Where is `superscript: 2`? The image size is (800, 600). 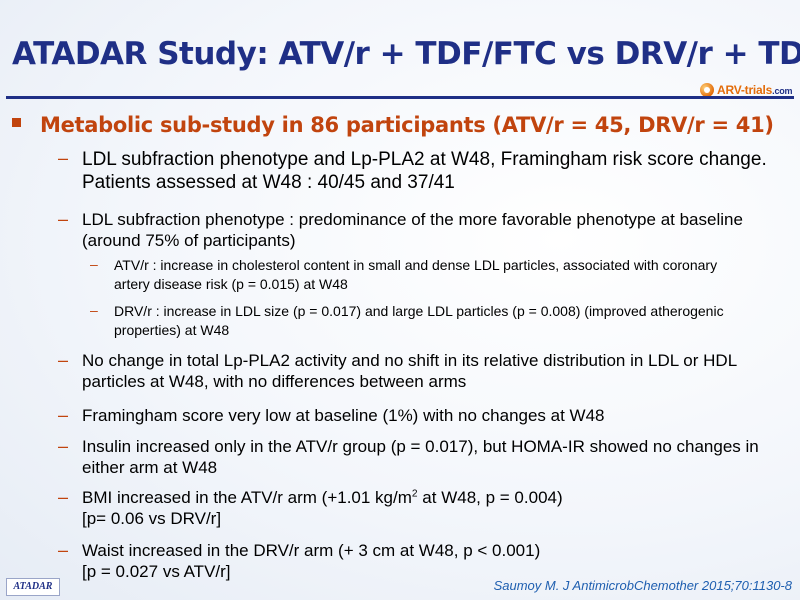
superscript: 2 is located at coordinates (414, 494).